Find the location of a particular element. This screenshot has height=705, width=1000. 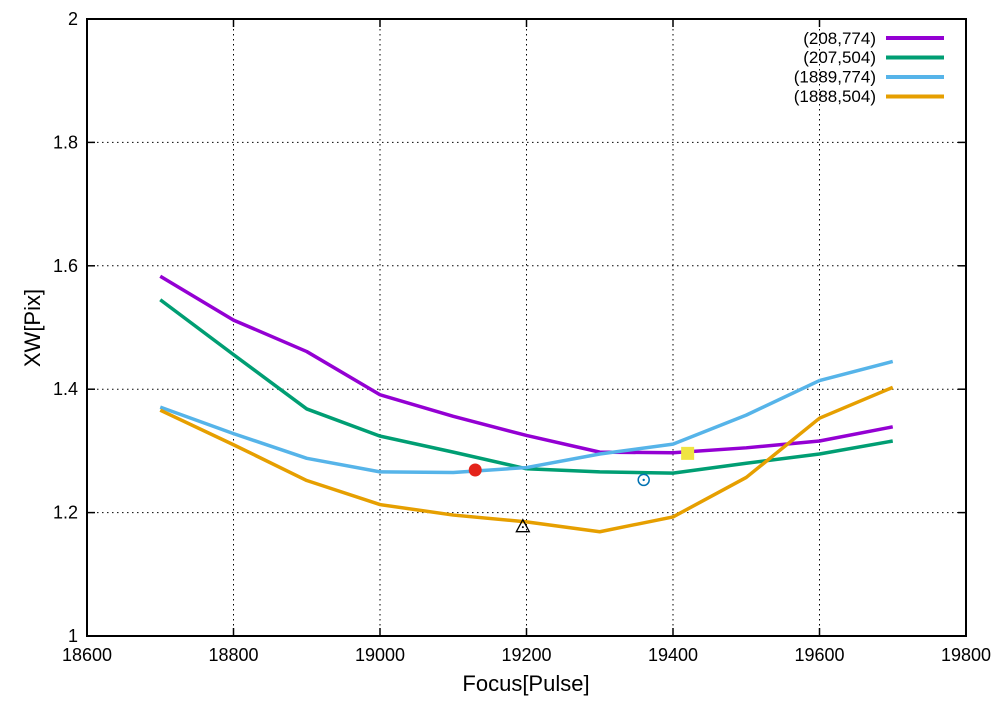

x-tick-label: 18600 is located at coordinates (87, 655).